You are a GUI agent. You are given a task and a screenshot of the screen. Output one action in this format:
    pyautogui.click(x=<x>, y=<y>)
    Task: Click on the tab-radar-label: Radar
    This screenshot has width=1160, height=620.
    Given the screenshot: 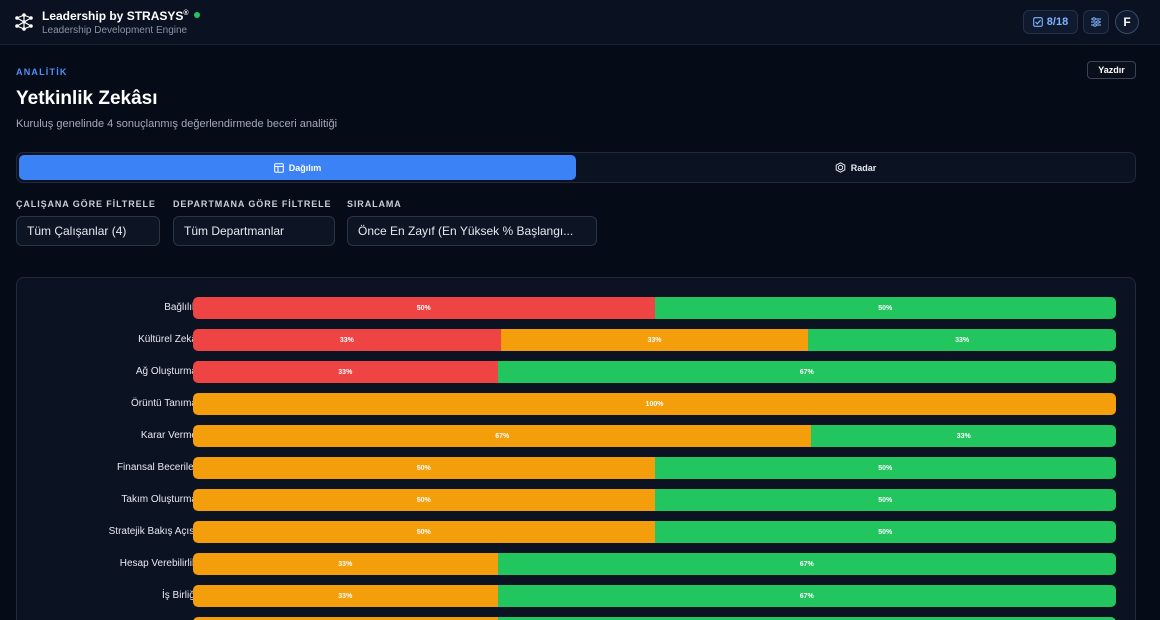 What is the action you would take?
    pyautogui.click(x=863, y=167)
    